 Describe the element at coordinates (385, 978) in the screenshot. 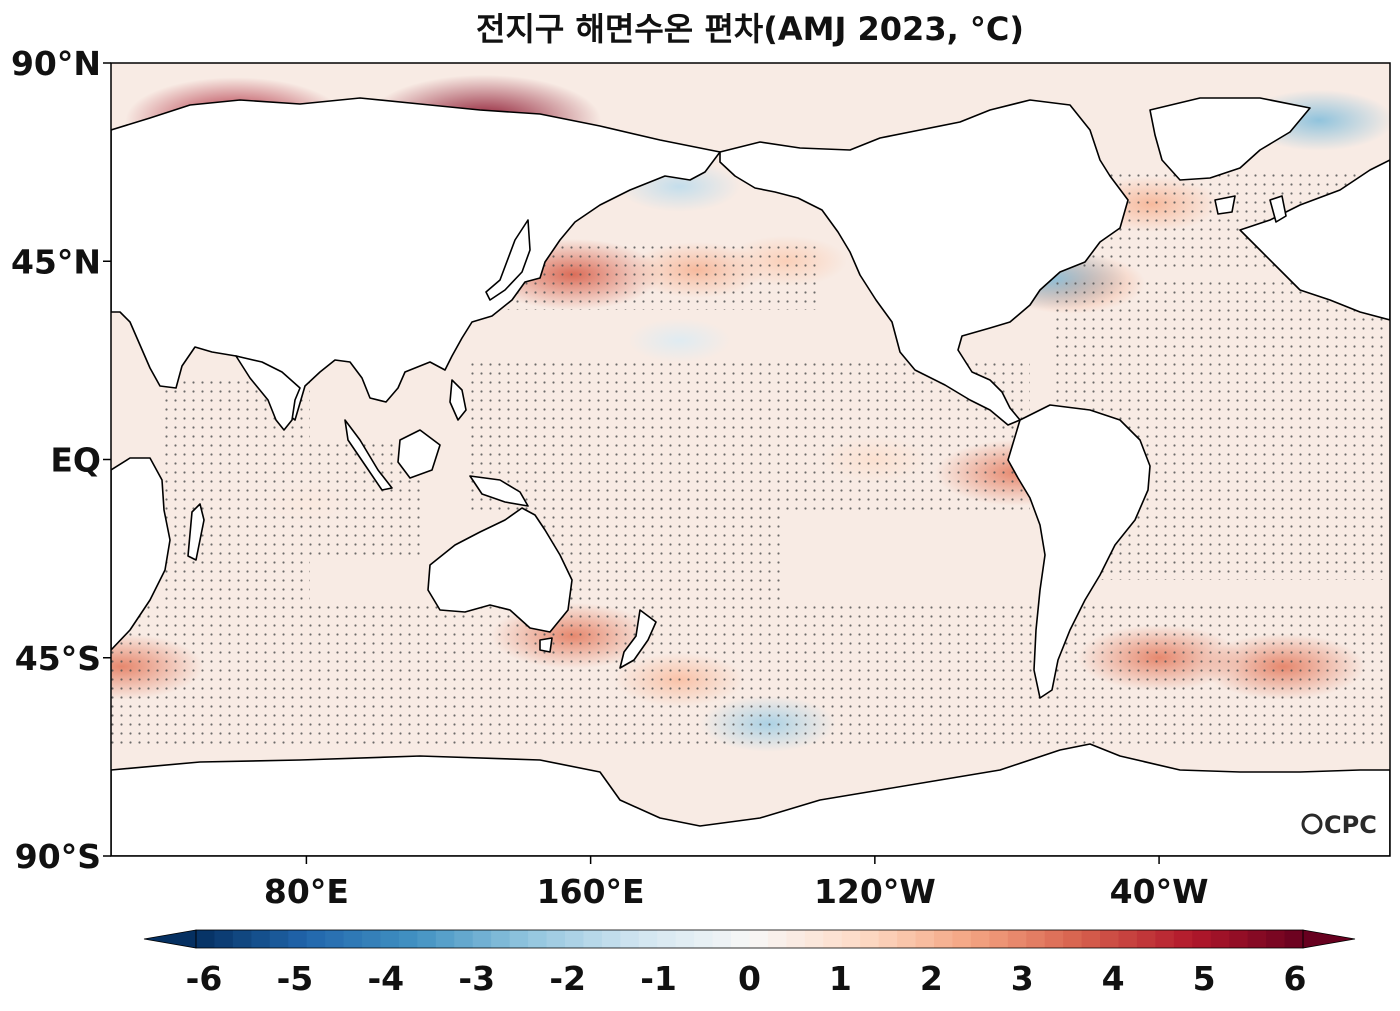

I see `colorbar-tick-label: -4` at that location.